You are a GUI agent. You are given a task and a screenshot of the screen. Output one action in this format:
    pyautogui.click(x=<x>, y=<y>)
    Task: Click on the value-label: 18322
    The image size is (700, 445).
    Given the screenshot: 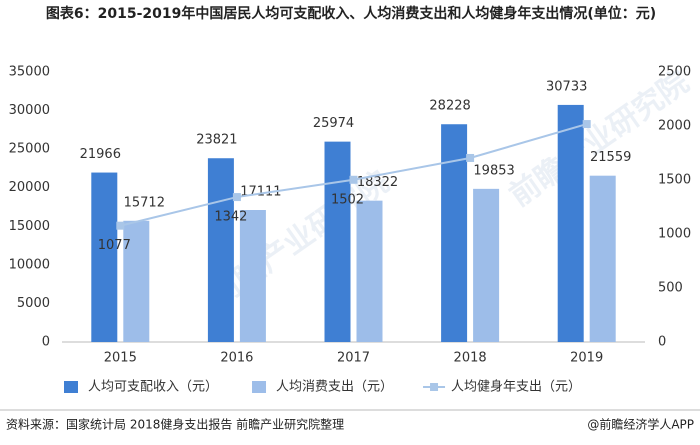 What is the action you would take?
    pyautogui.click(x=377, y=182)
    